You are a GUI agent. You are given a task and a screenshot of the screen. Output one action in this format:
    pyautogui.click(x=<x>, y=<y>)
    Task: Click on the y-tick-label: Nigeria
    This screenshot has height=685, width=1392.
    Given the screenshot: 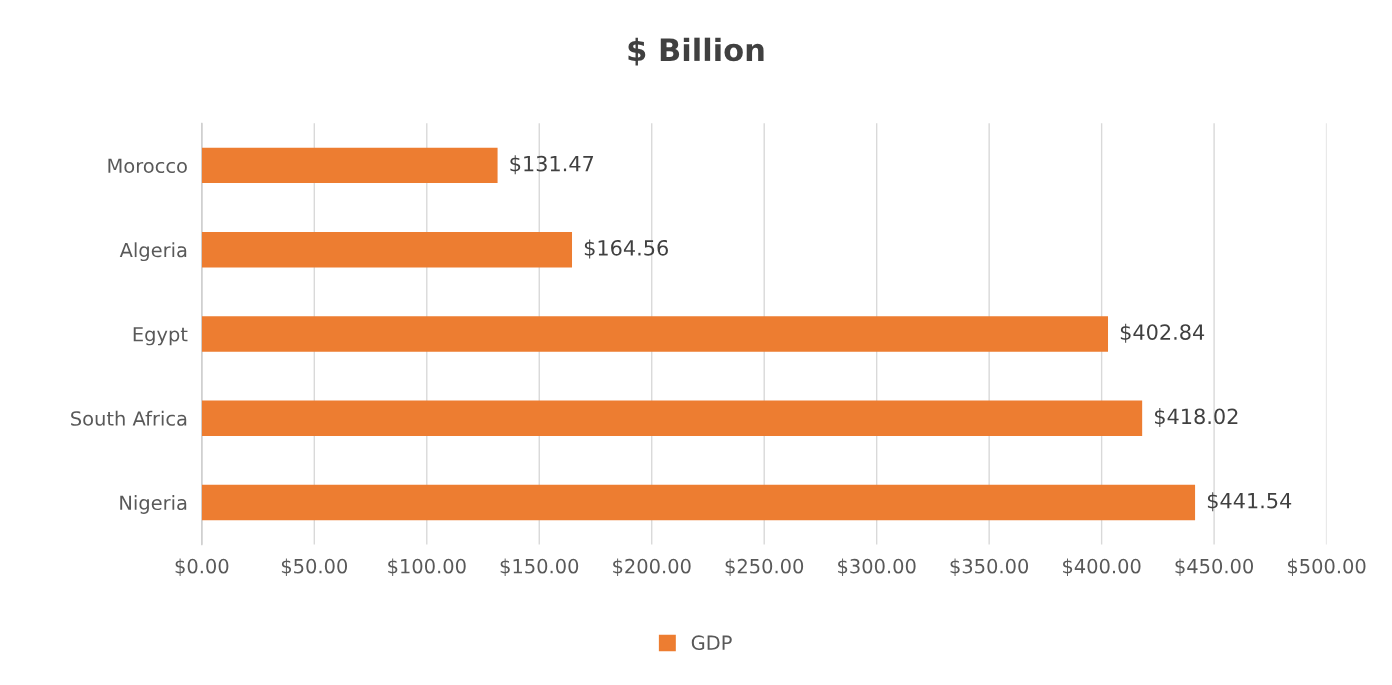 What is the action you would take?
    pyautogui.click(x=153, y=504)
    